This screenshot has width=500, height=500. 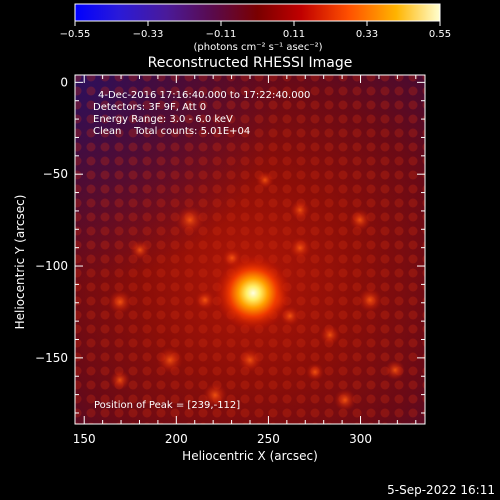 I want to click on colorbar-gradient, so click(x=257, y=12).